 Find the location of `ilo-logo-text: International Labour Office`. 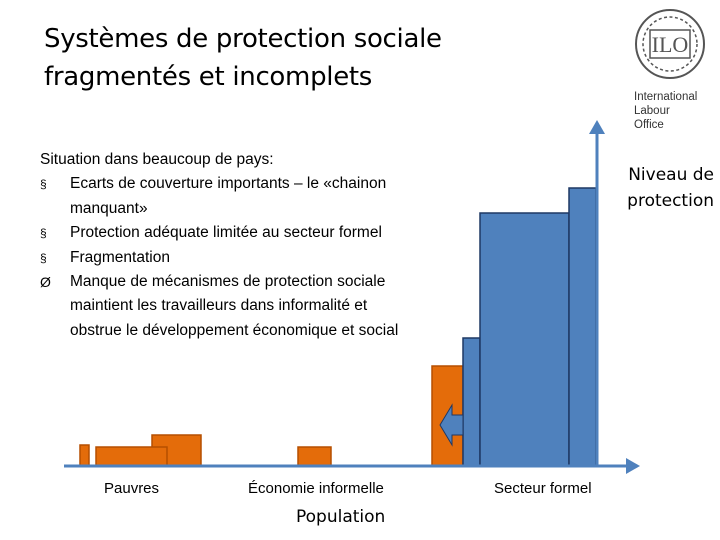

ilo-logo-text: International Labour Office is located at coordinates (665, 111).